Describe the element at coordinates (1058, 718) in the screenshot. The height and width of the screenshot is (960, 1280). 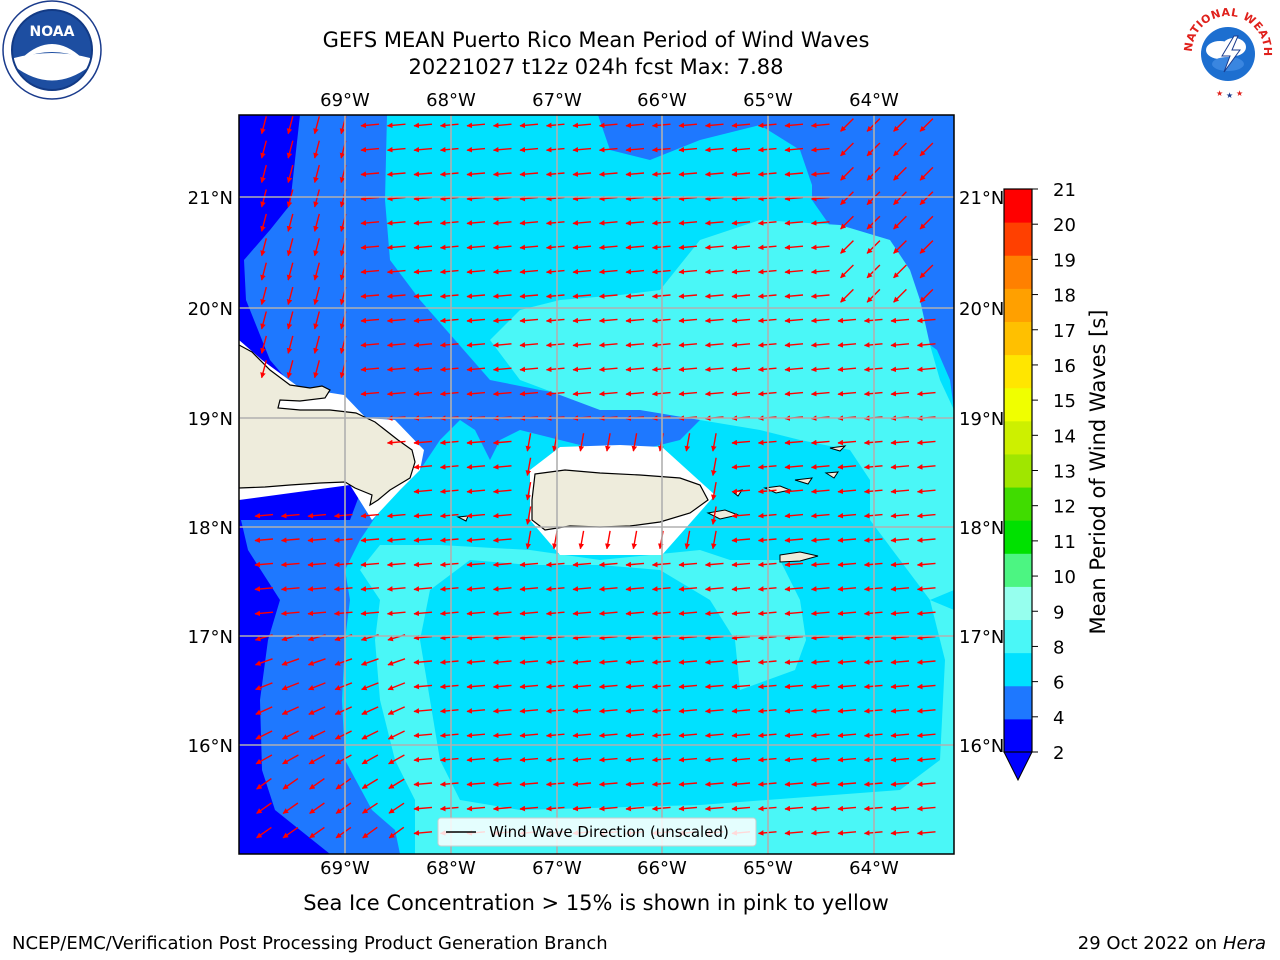
I see `colorbar-tick-label: 4` at that location.